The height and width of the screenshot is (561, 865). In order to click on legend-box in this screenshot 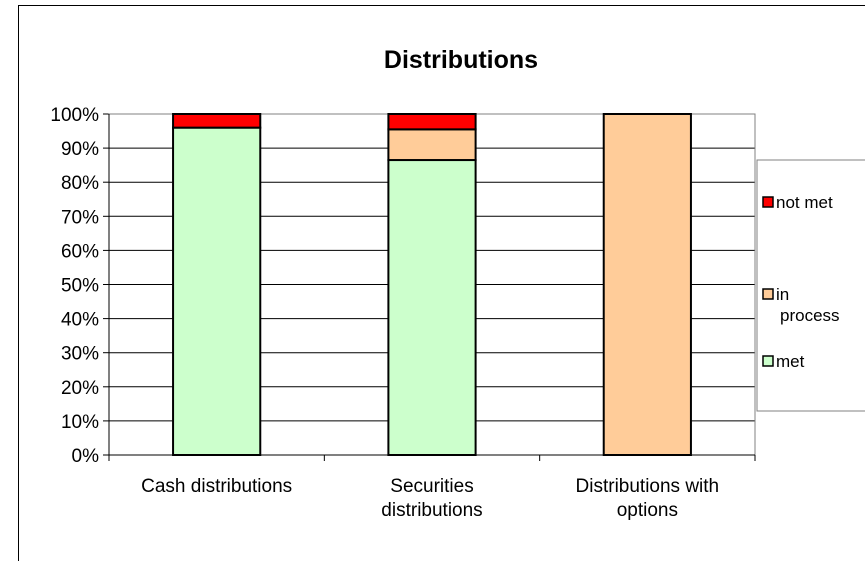, I will do `click(810, 285)`.